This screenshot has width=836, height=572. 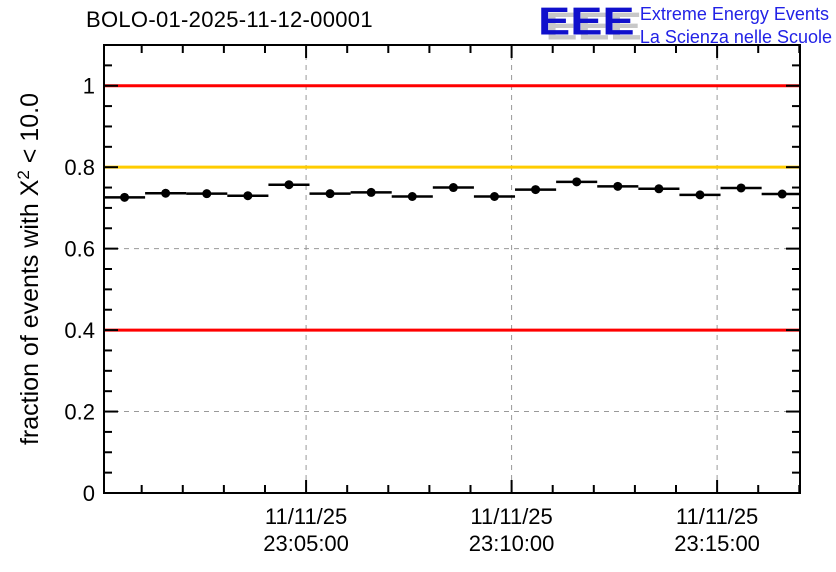 What do you see at coordinates (586, 21) in the screenshot?
I see `eee-logo-acronym: EEE` at bounding box center [586, 21].